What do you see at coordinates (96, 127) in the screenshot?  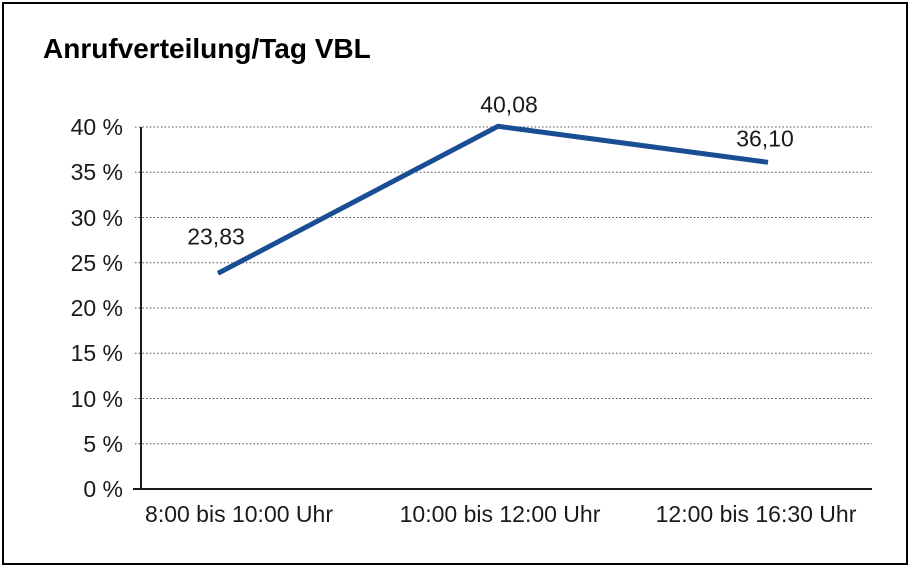 I see `y-tick-label: 40 %` at bounding box center [96, 127].